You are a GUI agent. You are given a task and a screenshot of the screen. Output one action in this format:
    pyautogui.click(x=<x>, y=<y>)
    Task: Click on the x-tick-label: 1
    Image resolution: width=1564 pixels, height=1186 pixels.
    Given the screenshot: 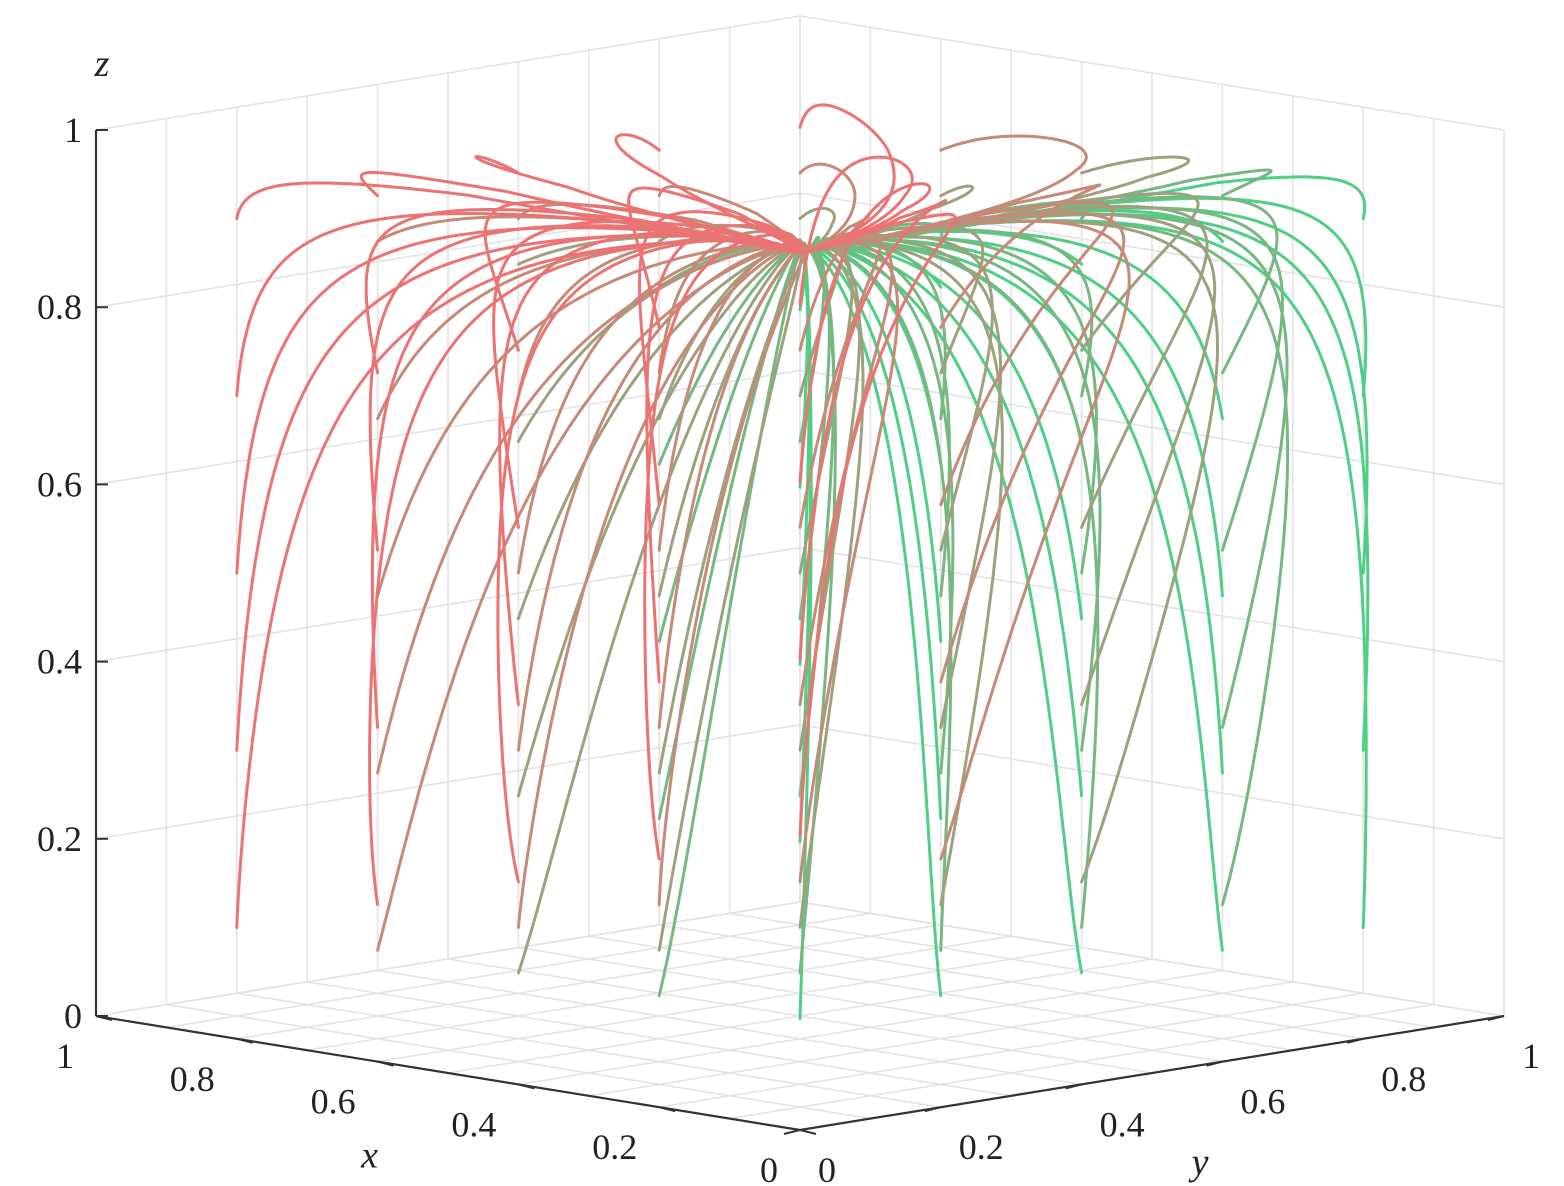 What is the action you would take?
    pyautogui.click(x=65, y=1056)
    